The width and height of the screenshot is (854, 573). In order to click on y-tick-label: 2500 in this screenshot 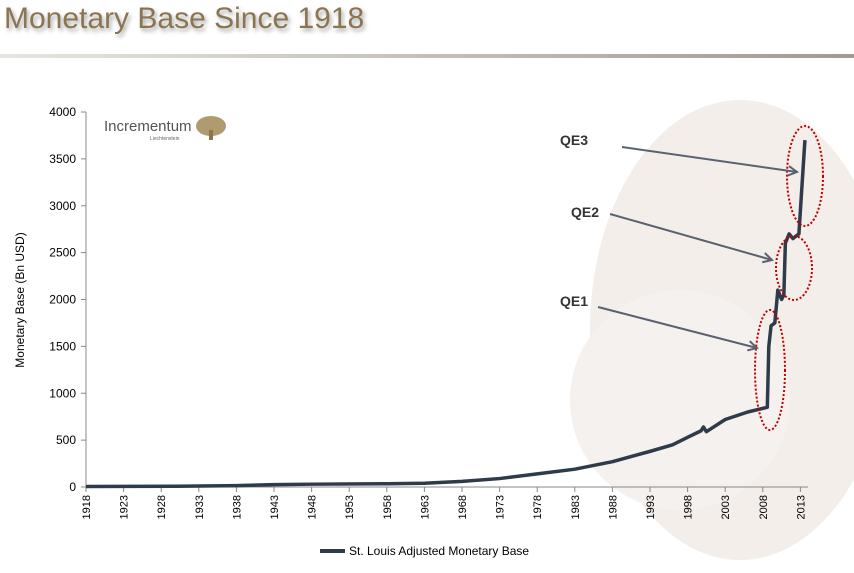, I will do `click(62, 253)`.